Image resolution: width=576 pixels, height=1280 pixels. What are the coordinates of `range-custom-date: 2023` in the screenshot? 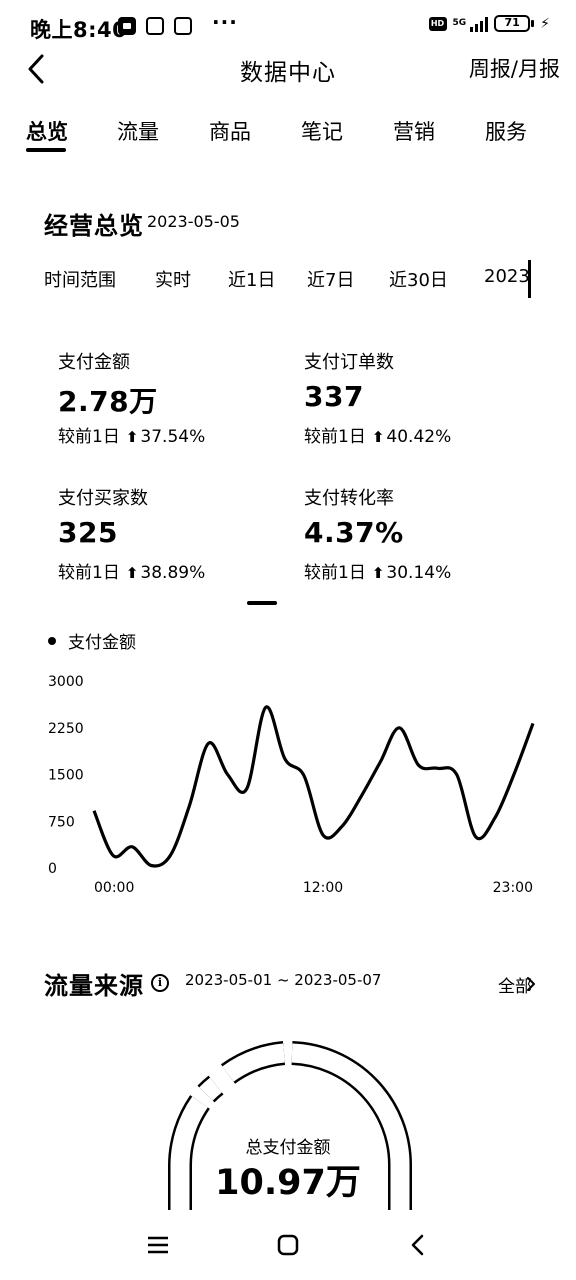 It's located at (507, 276).